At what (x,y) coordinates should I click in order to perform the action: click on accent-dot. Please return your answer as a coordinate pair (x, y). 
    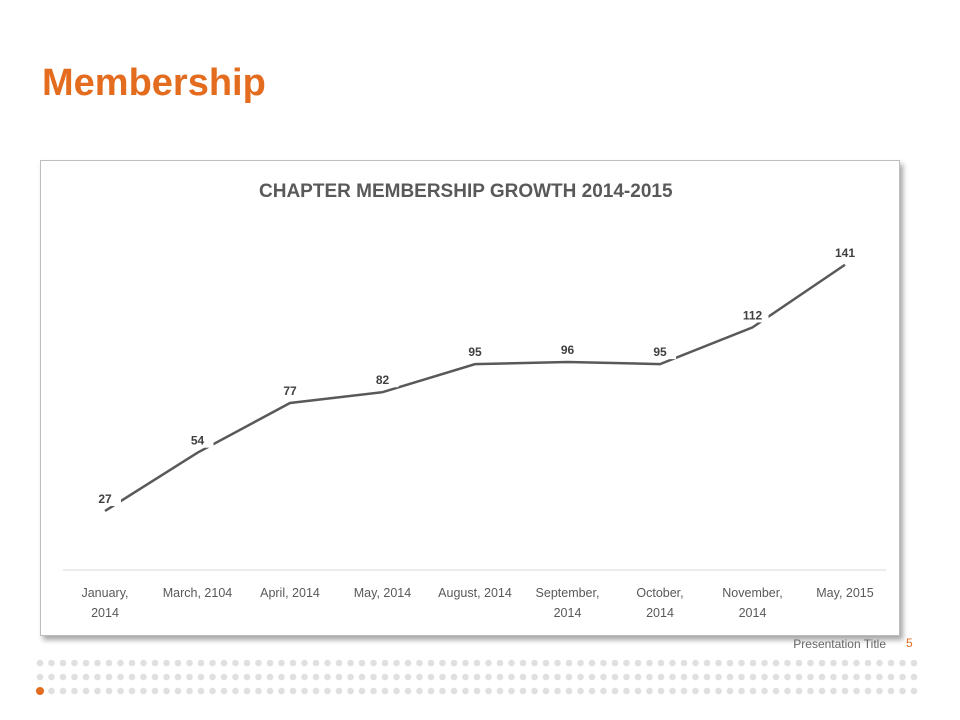
    Looking at the image, I should click on (40, 691).